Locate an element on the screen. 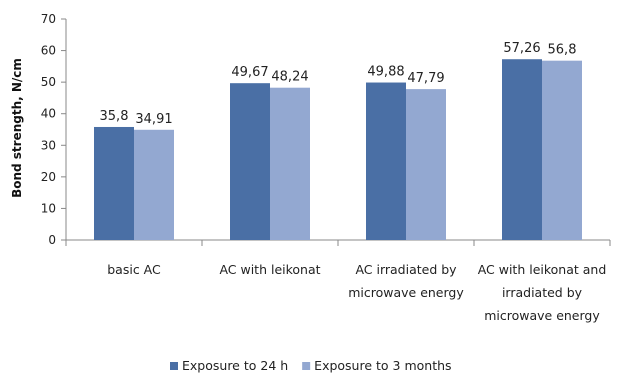 This screenshot has height=377, width=627. y-tick-label: 50 is located at coordinates (48, 82).